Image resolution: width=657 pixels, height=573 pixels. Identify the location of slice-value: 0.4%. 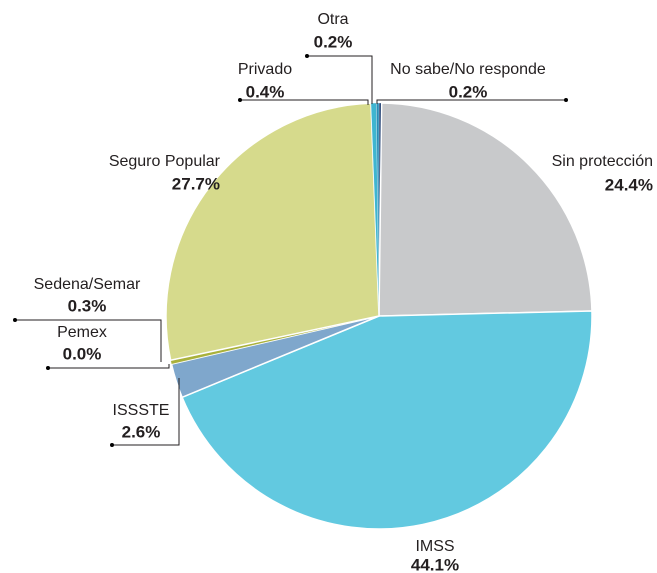
(265, 91).